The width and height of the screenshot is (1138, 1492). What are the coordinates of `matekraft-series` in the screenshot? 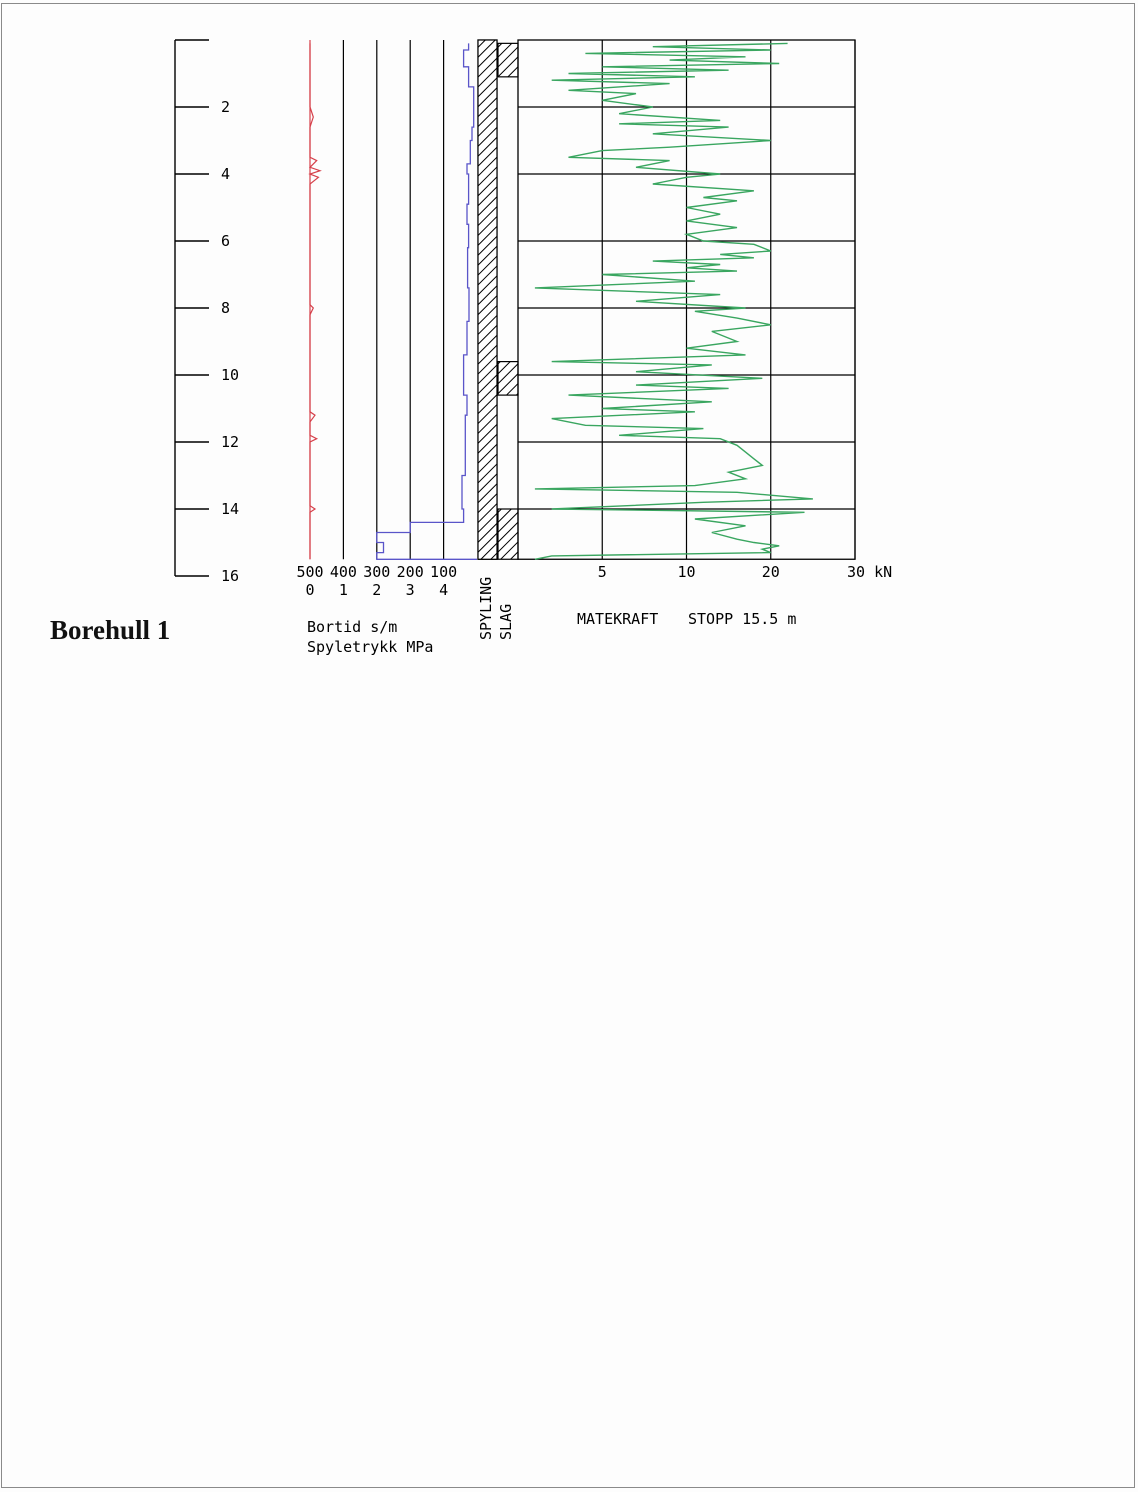 It's located at (673, 301).